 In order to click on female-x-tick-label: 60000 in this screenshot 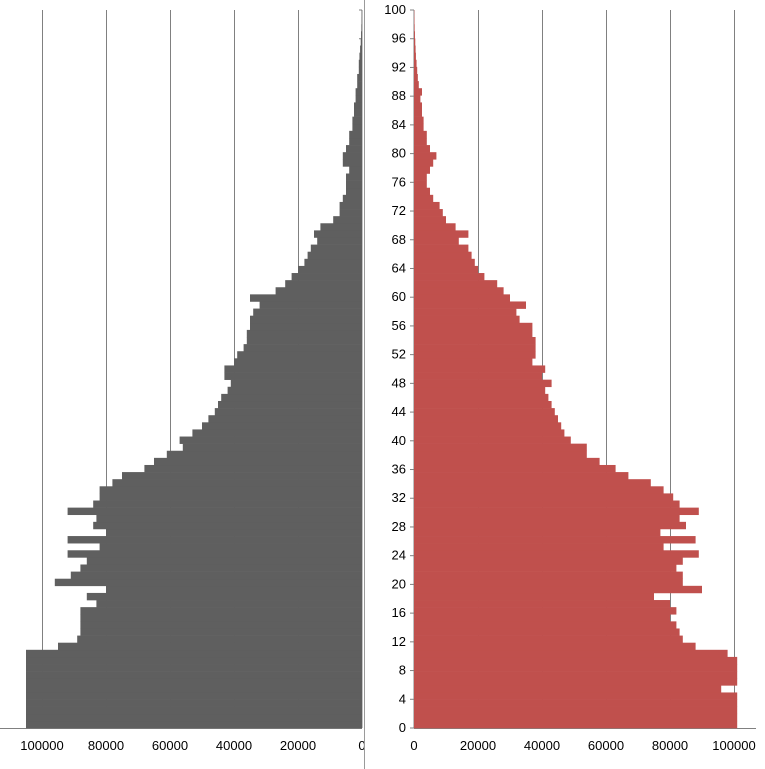, I will do `click(606, 745)`.